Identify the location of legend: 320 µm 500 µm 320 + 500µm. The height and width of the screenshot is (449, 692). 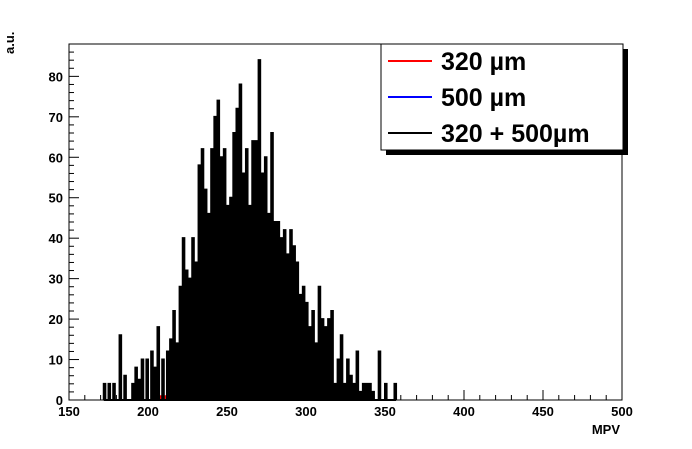
(504, 99).